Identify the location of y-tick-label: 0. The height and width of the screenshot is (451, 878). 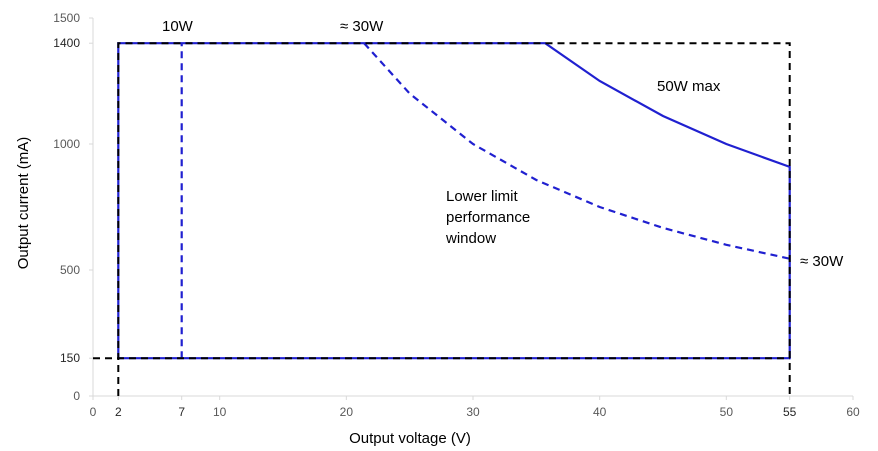
(76, 396).